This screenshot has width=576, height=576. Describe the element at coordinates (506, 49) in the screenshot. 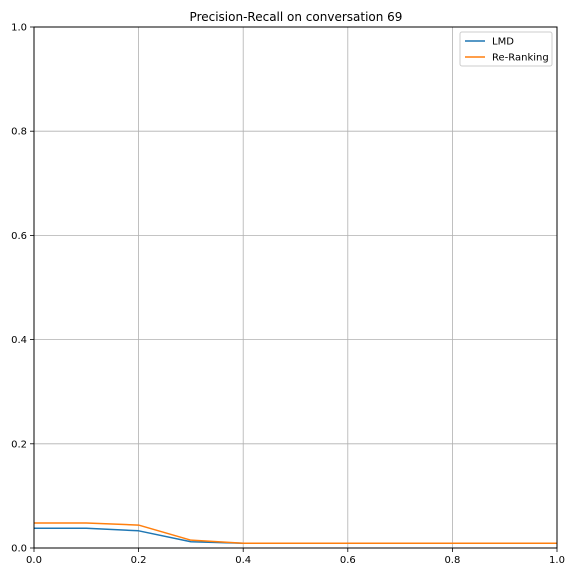

I see `legend: LMD Re-Ranking` at that location.